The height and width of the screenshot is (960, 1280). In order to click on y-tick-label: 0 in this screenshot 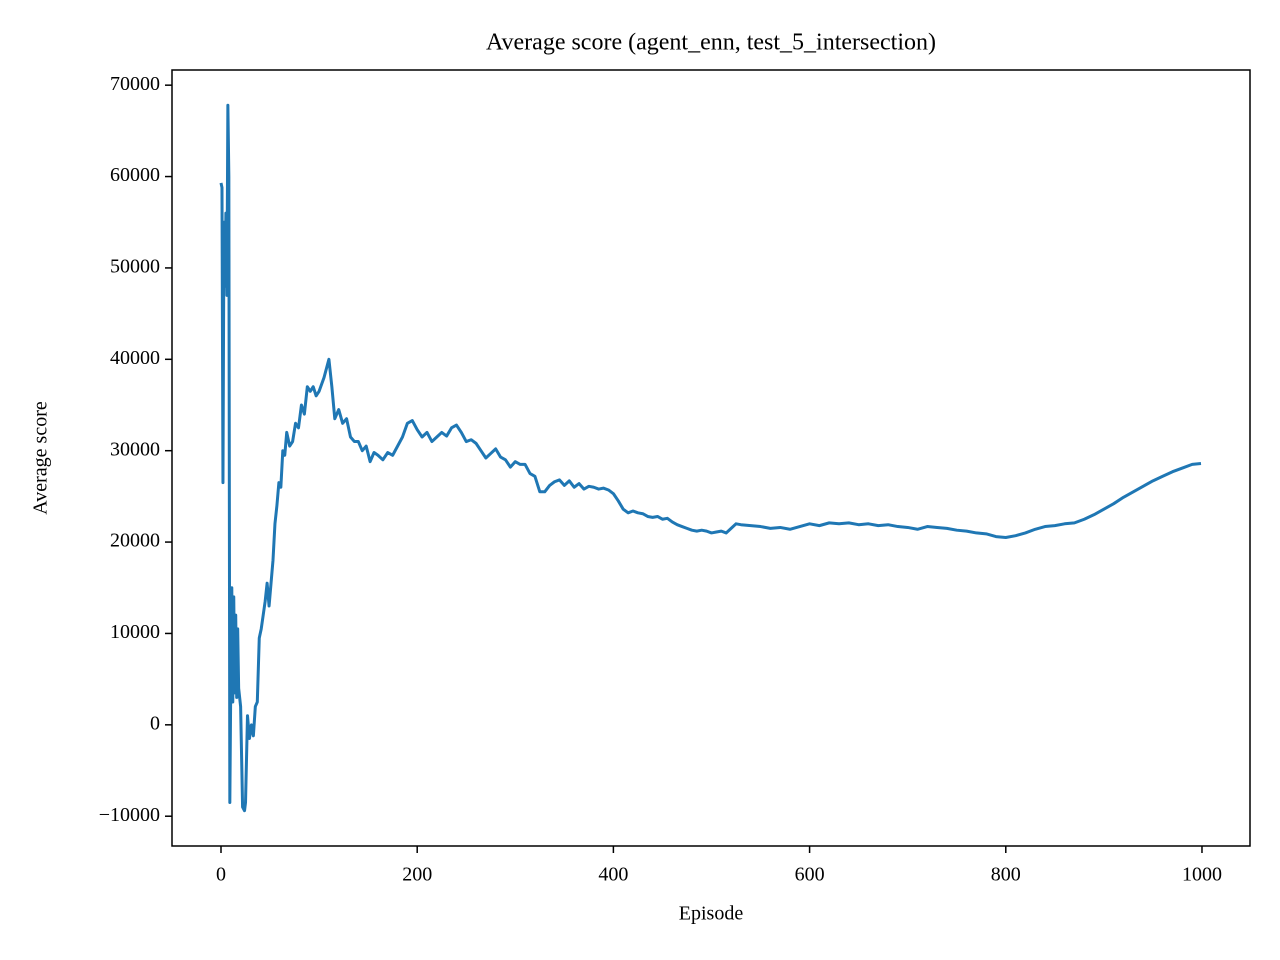, I will do `click(155, 723)`.